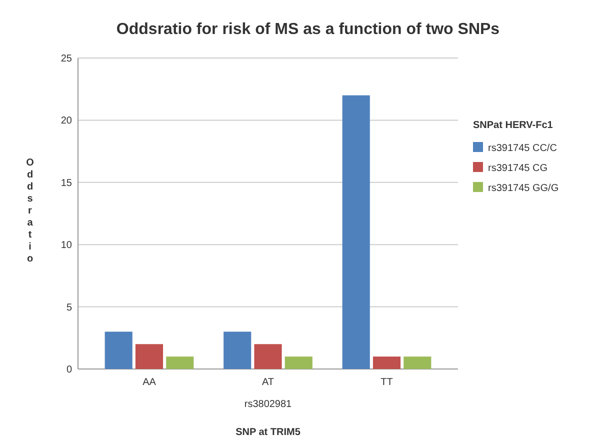 The width and height of the screenshot is (600, 441). What do you see at coordinates (268, 382) in the screenshot?
I see `x-tick-label: AT` at bounding box center [268, 382].